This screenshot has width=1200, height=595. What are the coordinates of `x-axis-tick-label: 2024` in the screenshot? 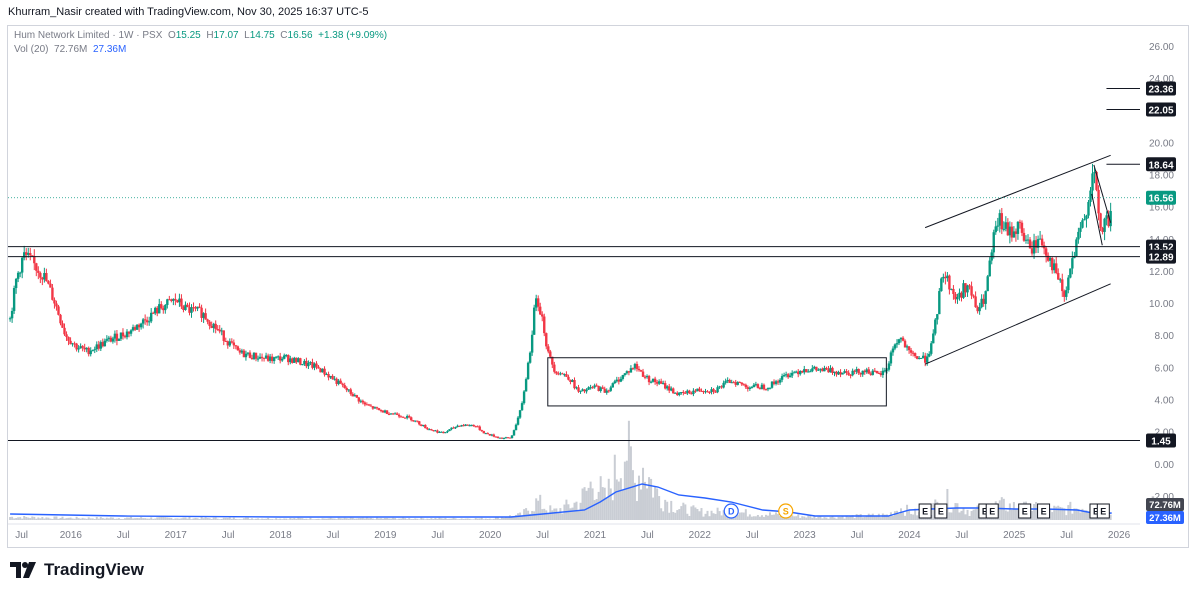 It's located at (909, 535).